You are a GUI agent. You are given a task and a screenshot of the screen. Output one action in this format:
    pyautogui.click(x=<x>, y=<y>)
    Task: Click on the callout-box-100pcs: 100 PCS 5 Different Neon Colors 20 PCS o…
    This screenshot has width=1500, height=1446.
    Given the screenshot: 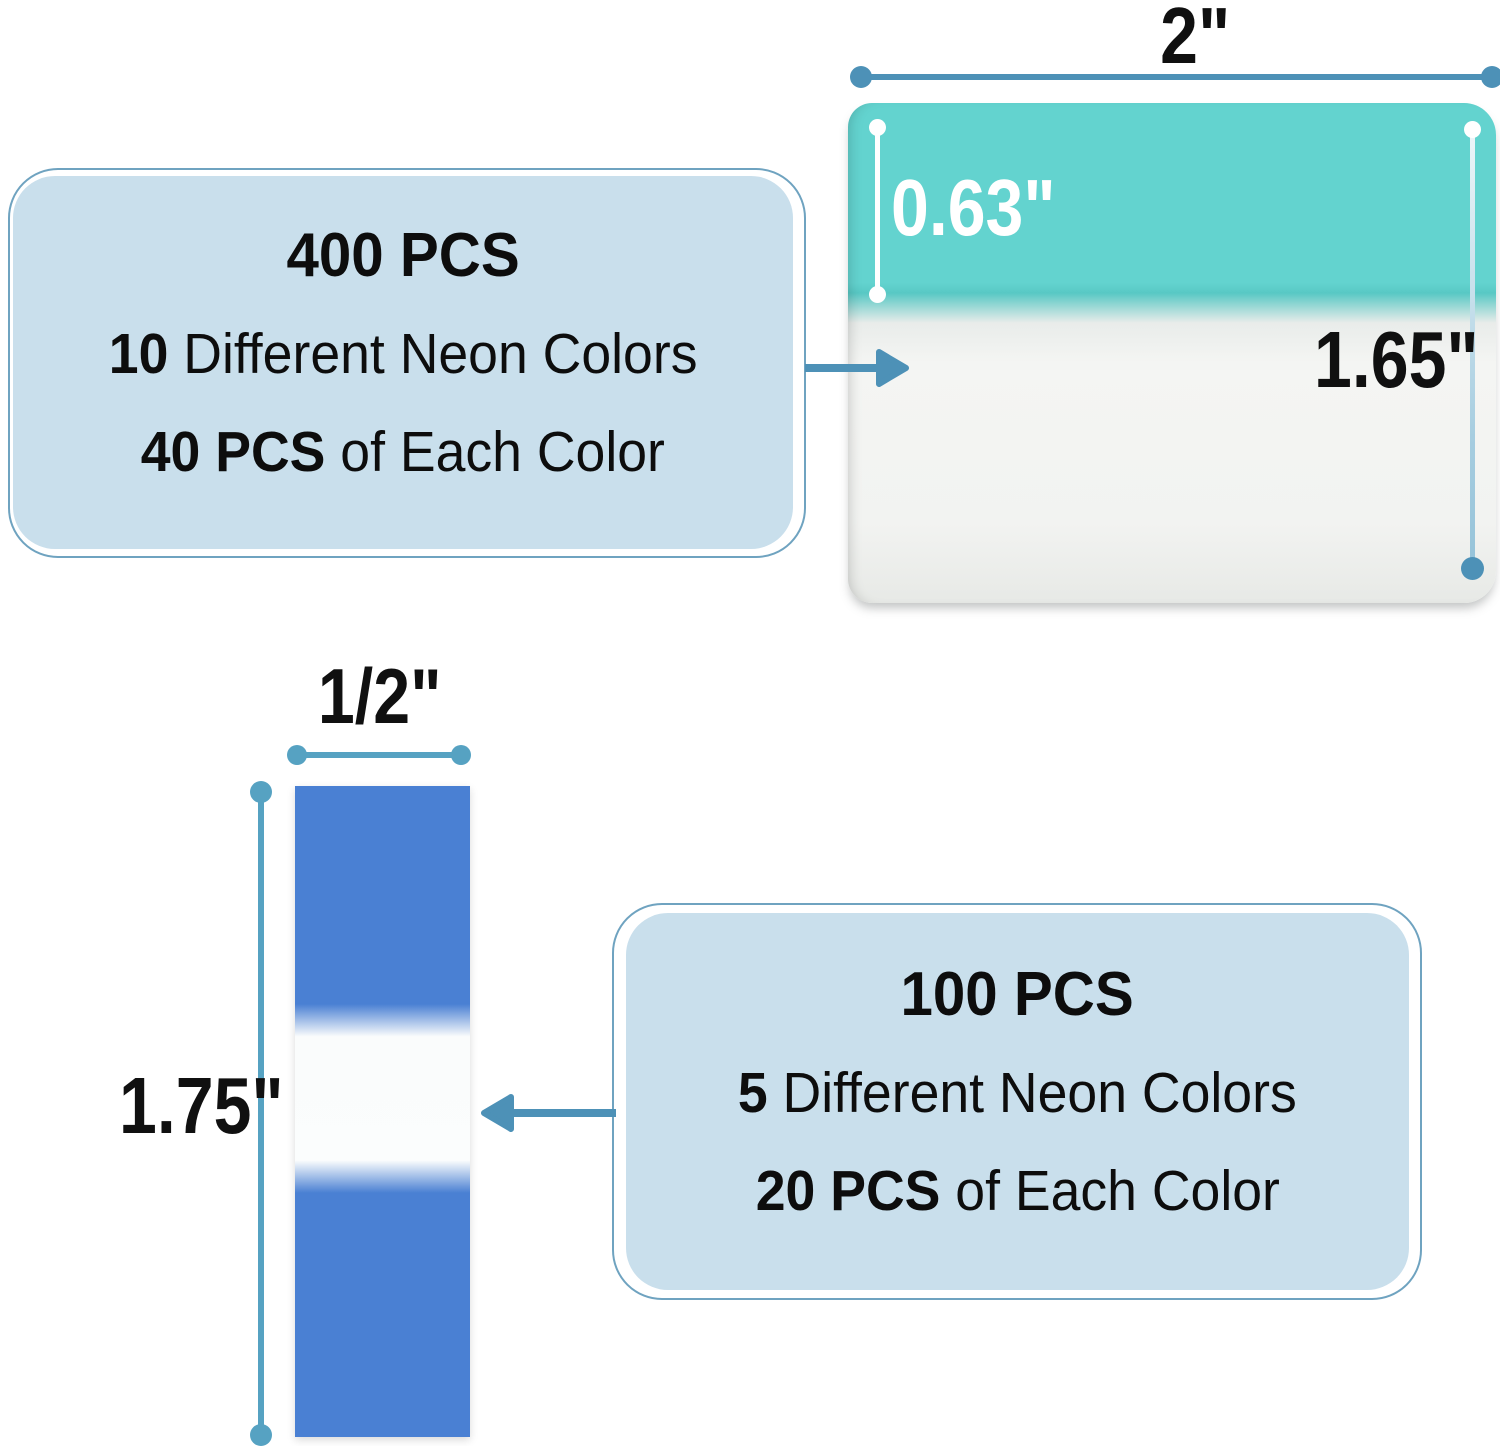 What is the action you would take?
    pyautogui.click(x=1017, y=1101)
    